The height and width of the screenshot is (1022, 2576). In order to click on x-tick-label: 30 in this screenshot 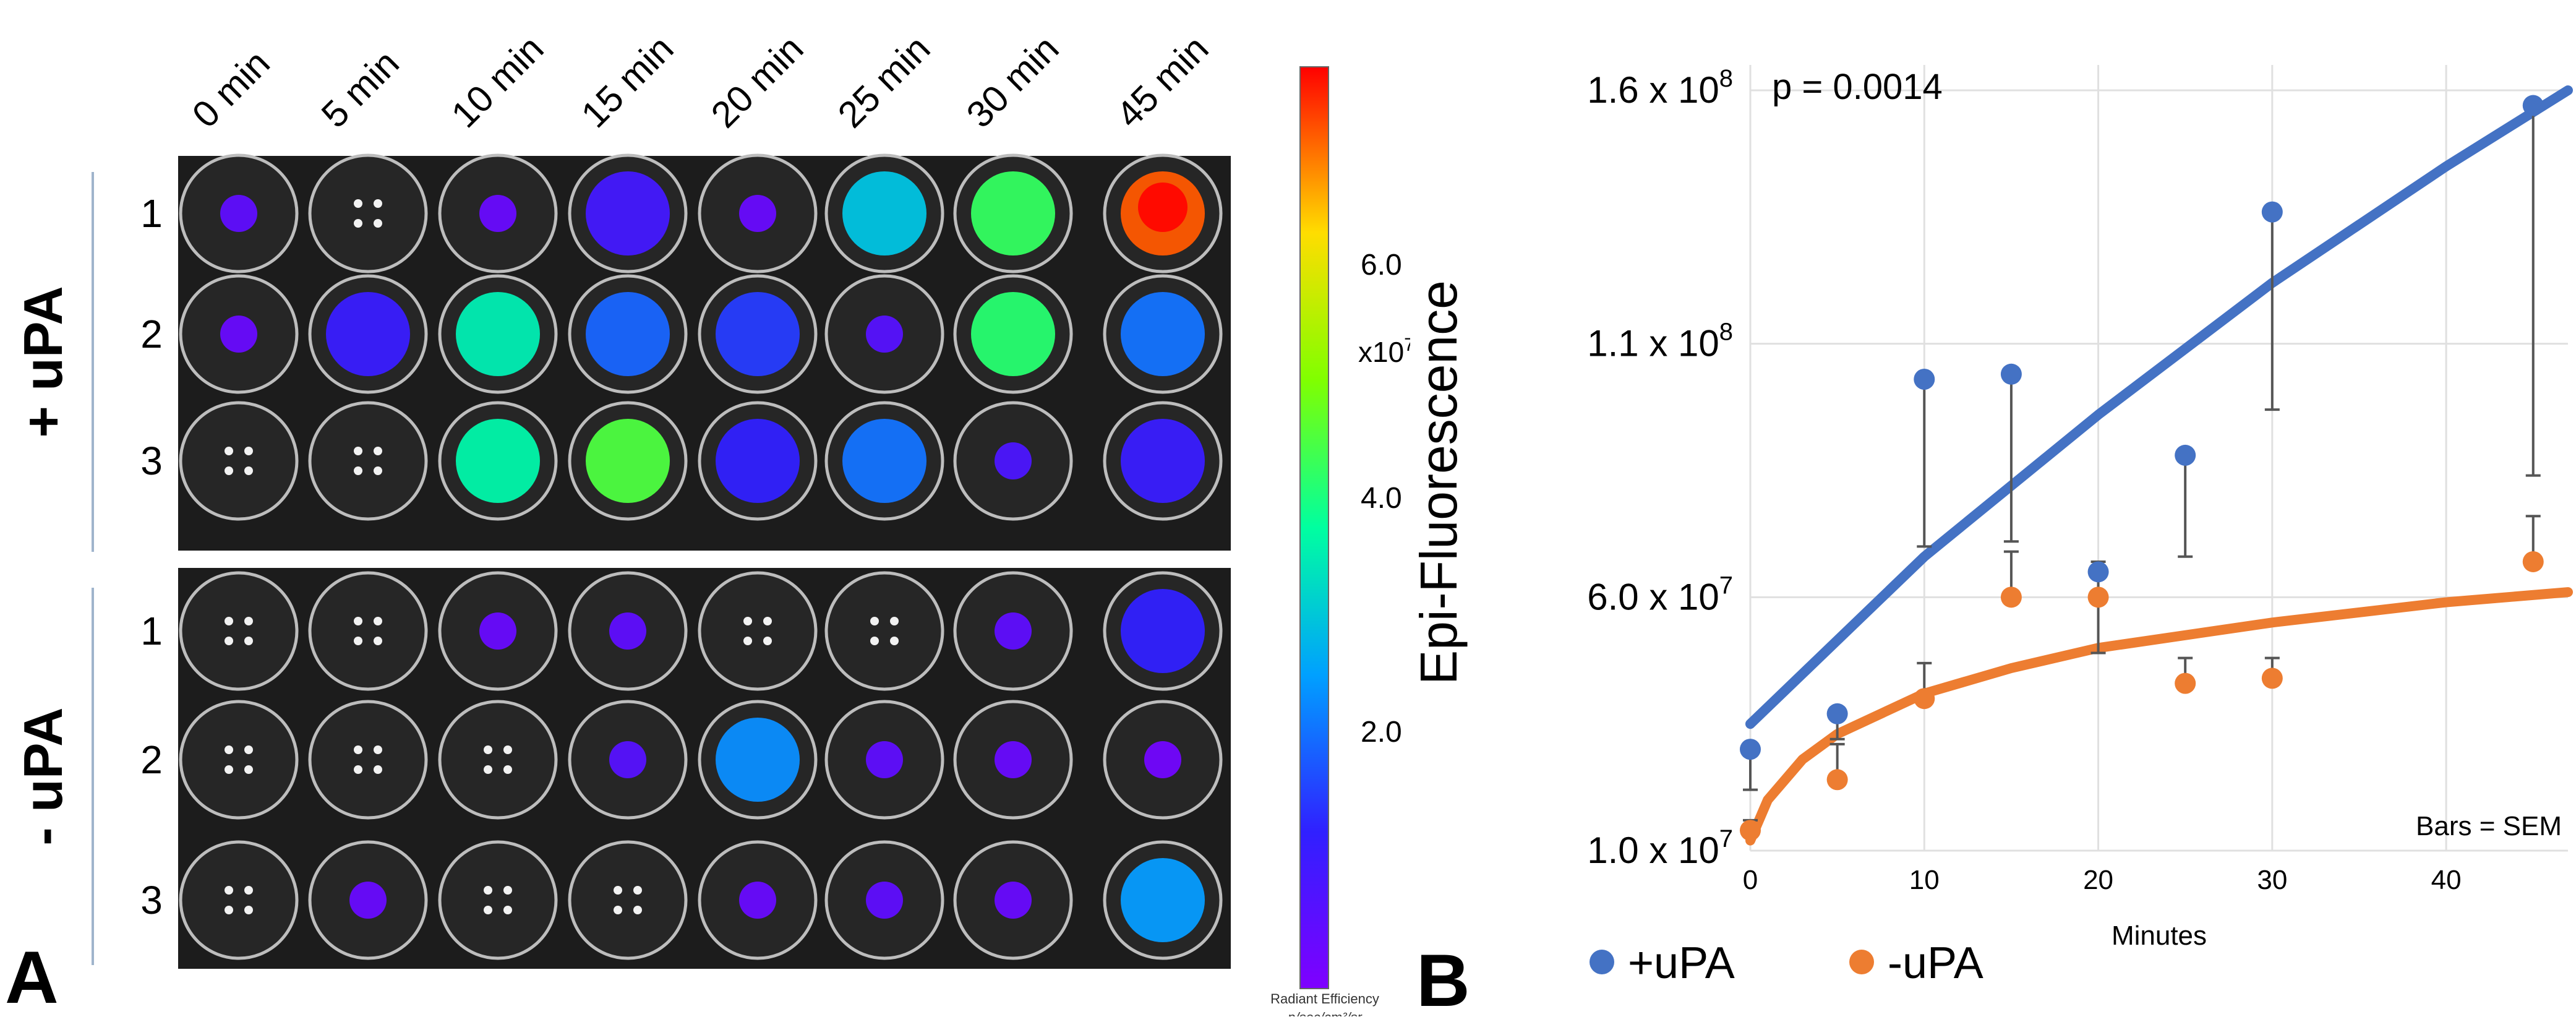, I will do `click(2272, 880)`.